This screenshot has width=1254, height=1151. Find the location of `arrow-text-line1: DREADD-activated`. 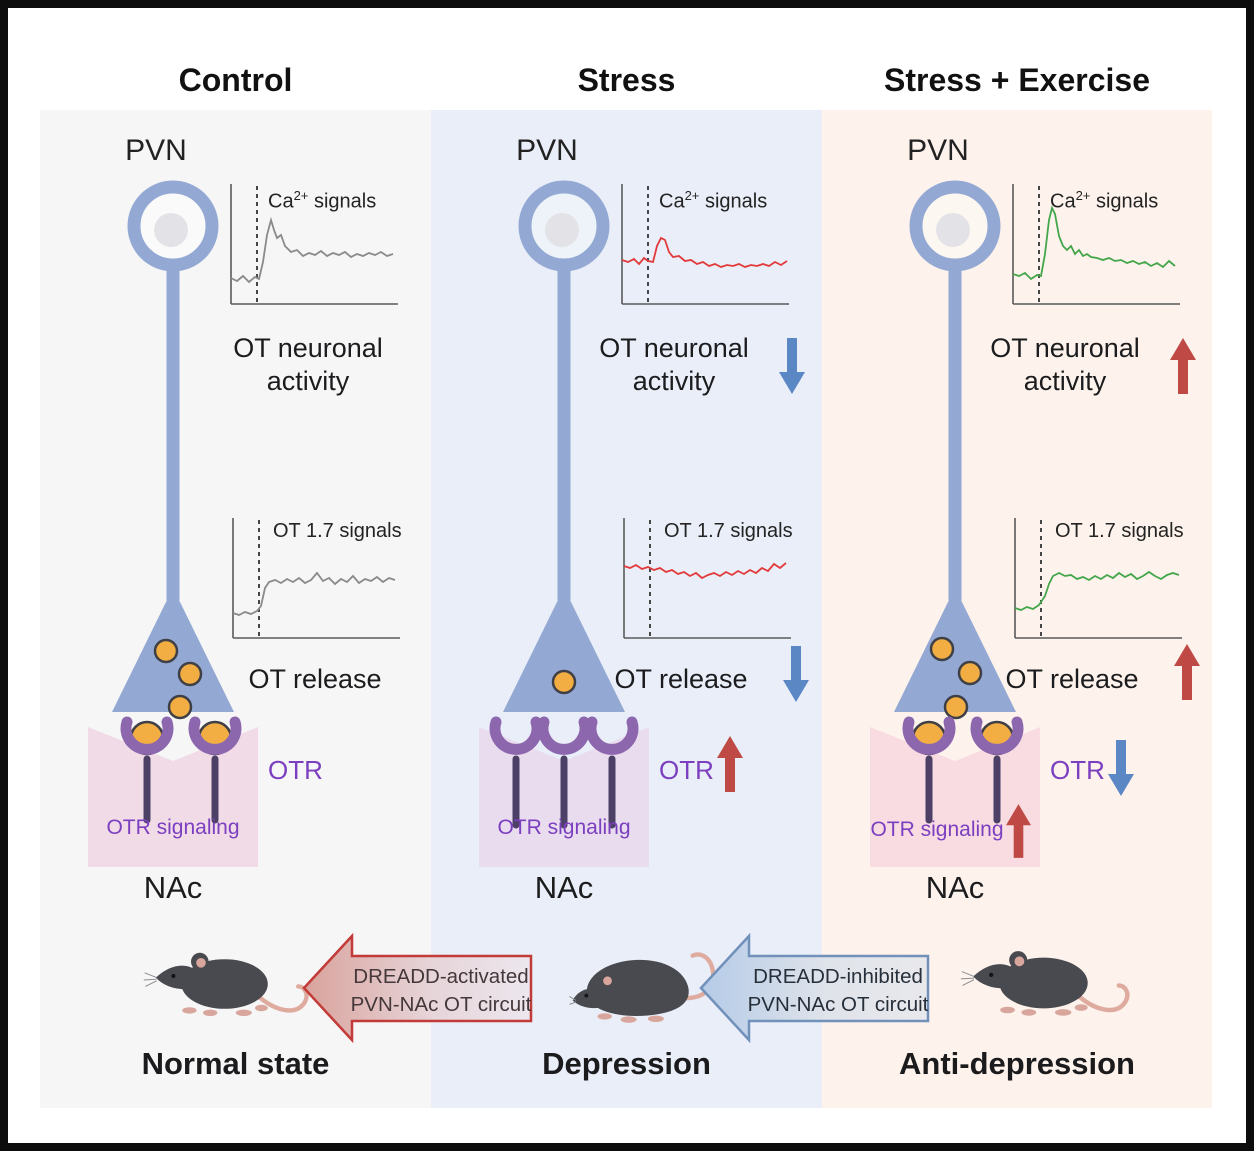

arrow-text-line1: DREADD-activated is located at coordinates (440, 976).